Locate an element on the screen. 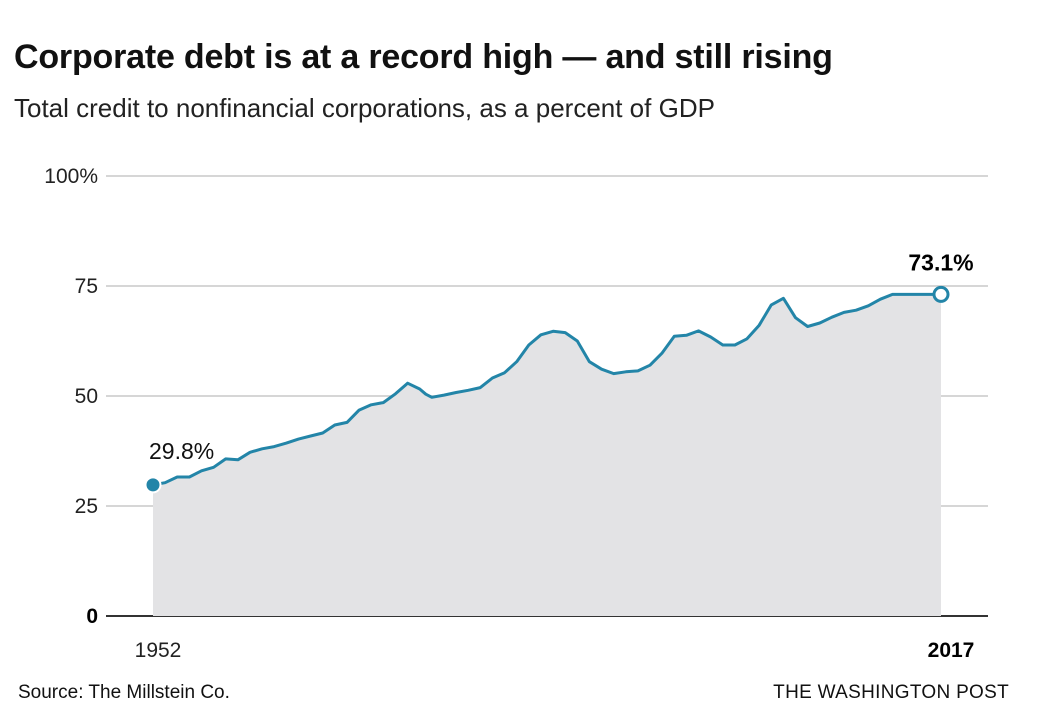 The width and height of the screenshot is (1052, 722). y-tick-label: 0 is located at coordinates (92, 616).